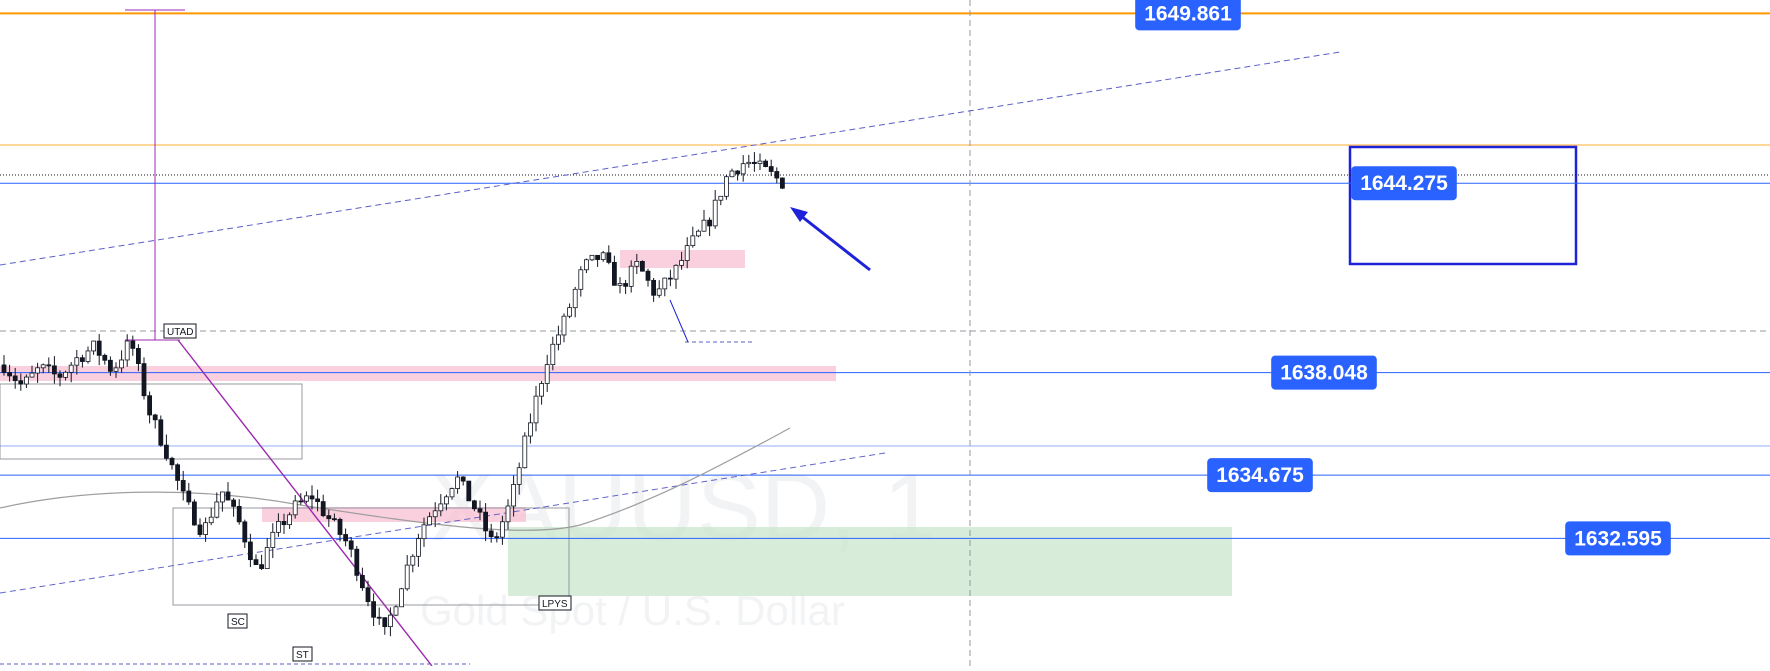  I want to click on demand-zone, so click(870, 561).